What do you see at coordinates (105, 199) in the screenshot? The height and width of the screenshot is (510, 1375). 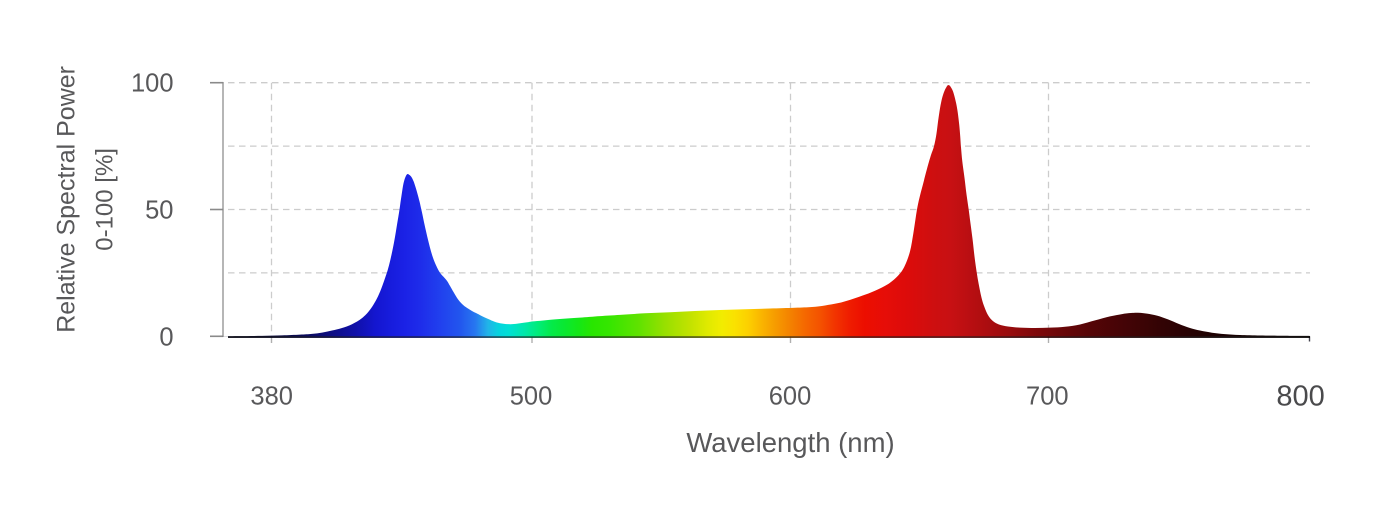 I see `svg-text: 0-100 [%]` at bounding box center [105, 199].